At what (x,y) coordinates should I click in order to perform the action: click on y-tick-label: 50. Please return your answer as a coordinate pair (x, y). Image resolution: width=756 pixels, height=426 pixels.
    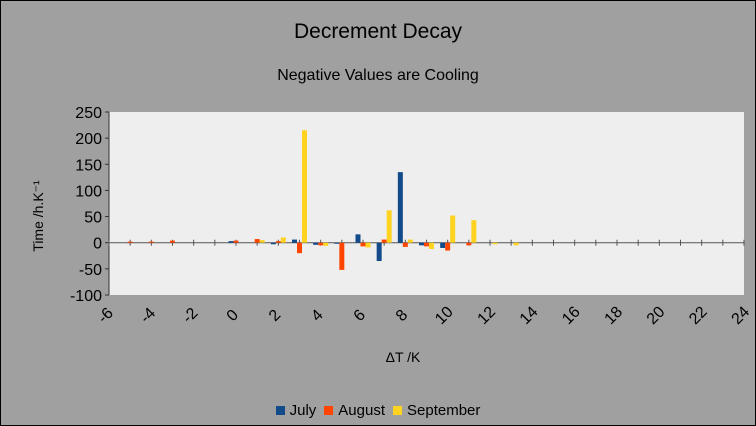
    Looking at the image, I should click on (93, 218).